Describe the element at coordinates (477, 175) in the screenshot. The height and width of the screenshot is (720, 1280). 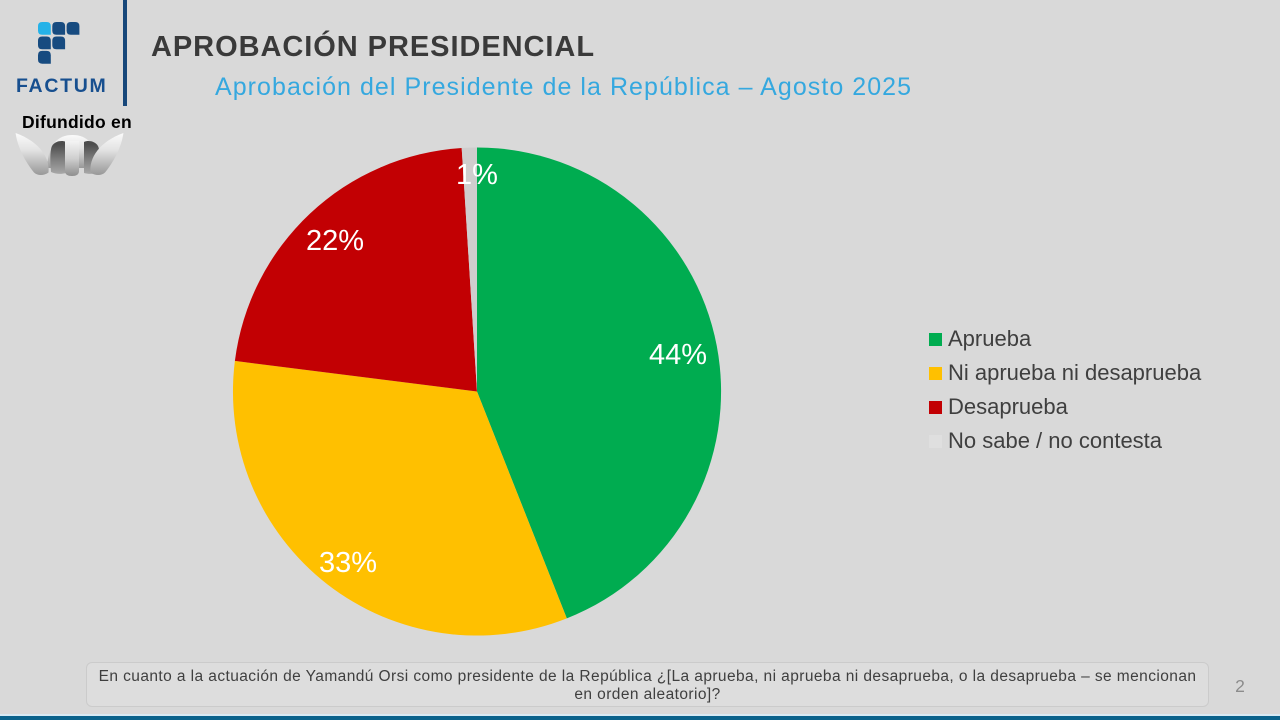
I see `svg-text: 1%` at that location.